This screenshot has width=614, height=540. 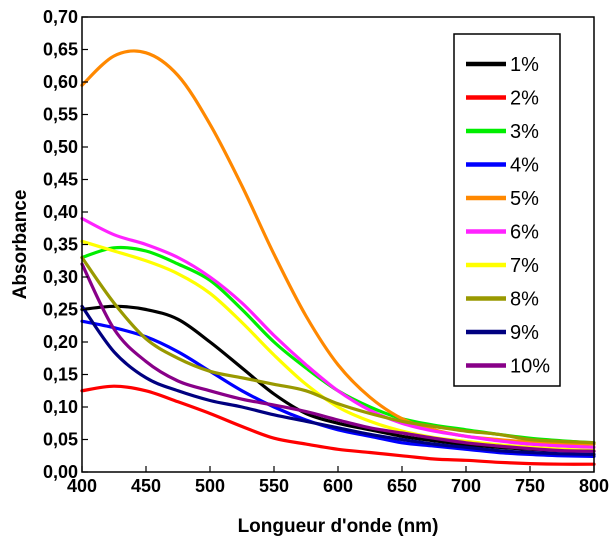 What do you see at coordinates (338, 526) in the screenshot?
I see `x-axis-title: Longueur d'onde (nm)` at bounding box center [338, 526].